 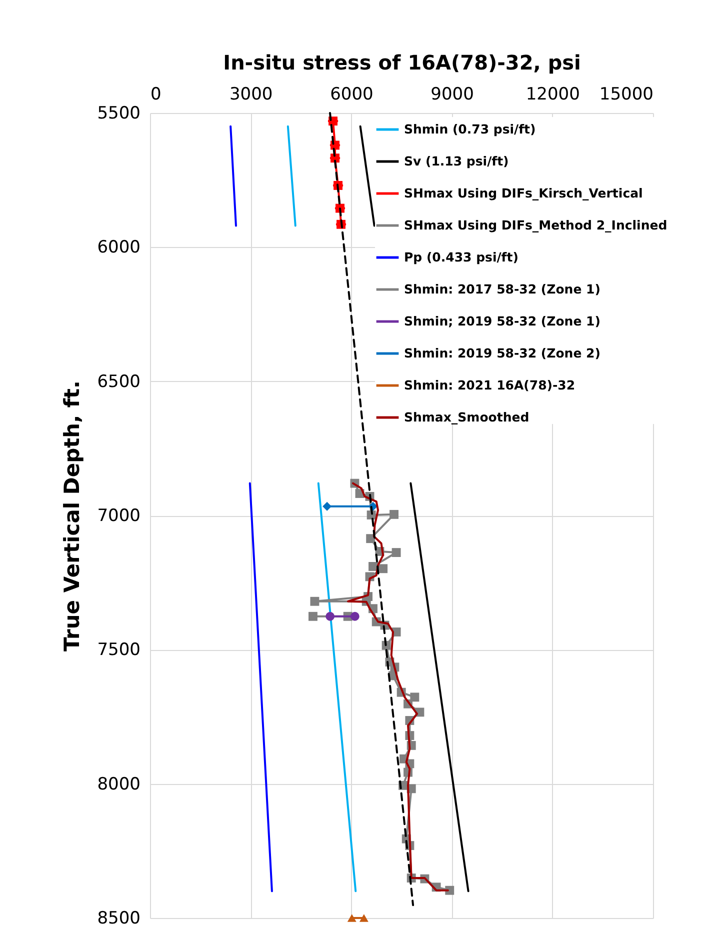 What do you see at coordinates (452, 94) in the screenshot?
I see `x-tick-label: 9000` at bounding box center [452, 94].